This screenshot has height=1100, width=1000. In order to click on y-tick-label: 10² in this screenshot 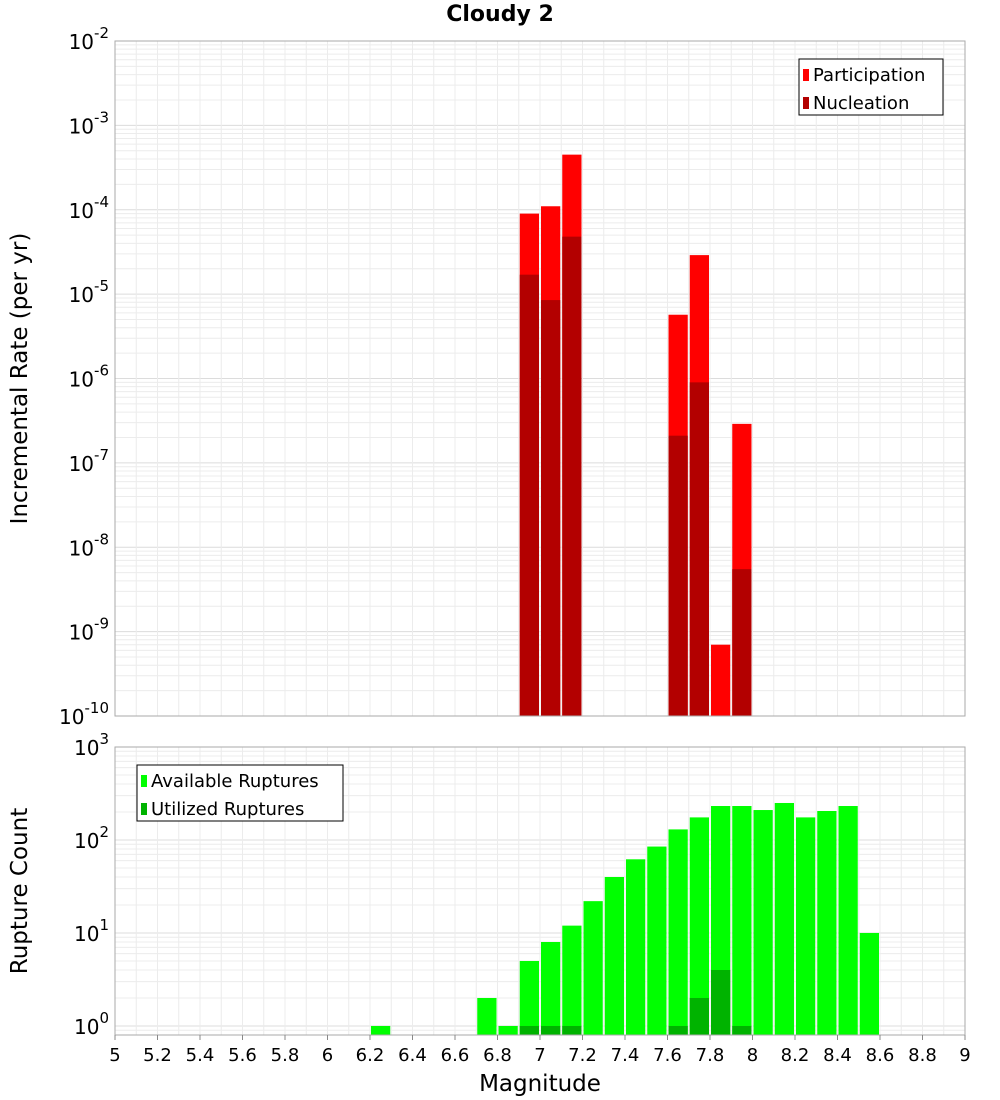, I will do `click(91, 838)`.